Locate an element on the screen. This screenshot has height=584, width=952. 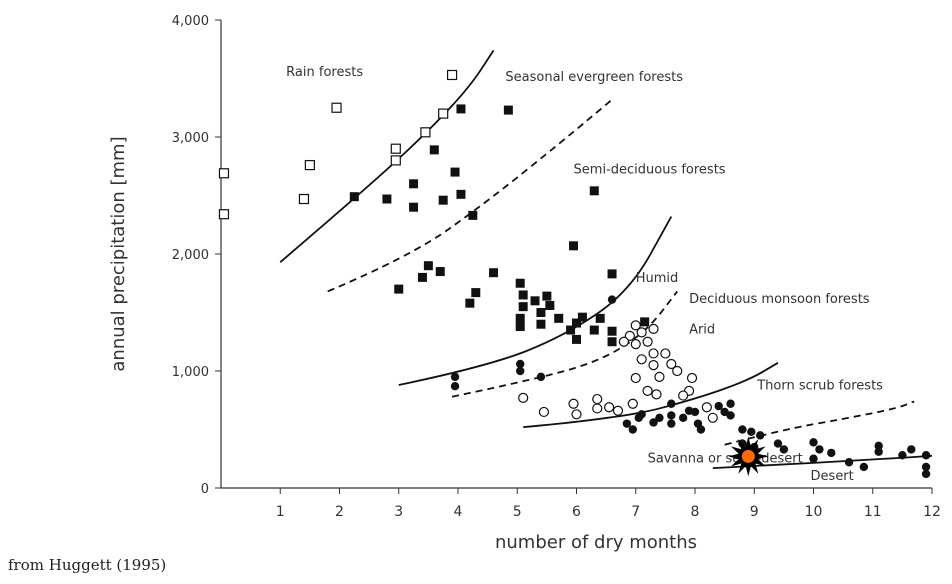
y-tick-label: 0 is located at coordinates (205, 489).